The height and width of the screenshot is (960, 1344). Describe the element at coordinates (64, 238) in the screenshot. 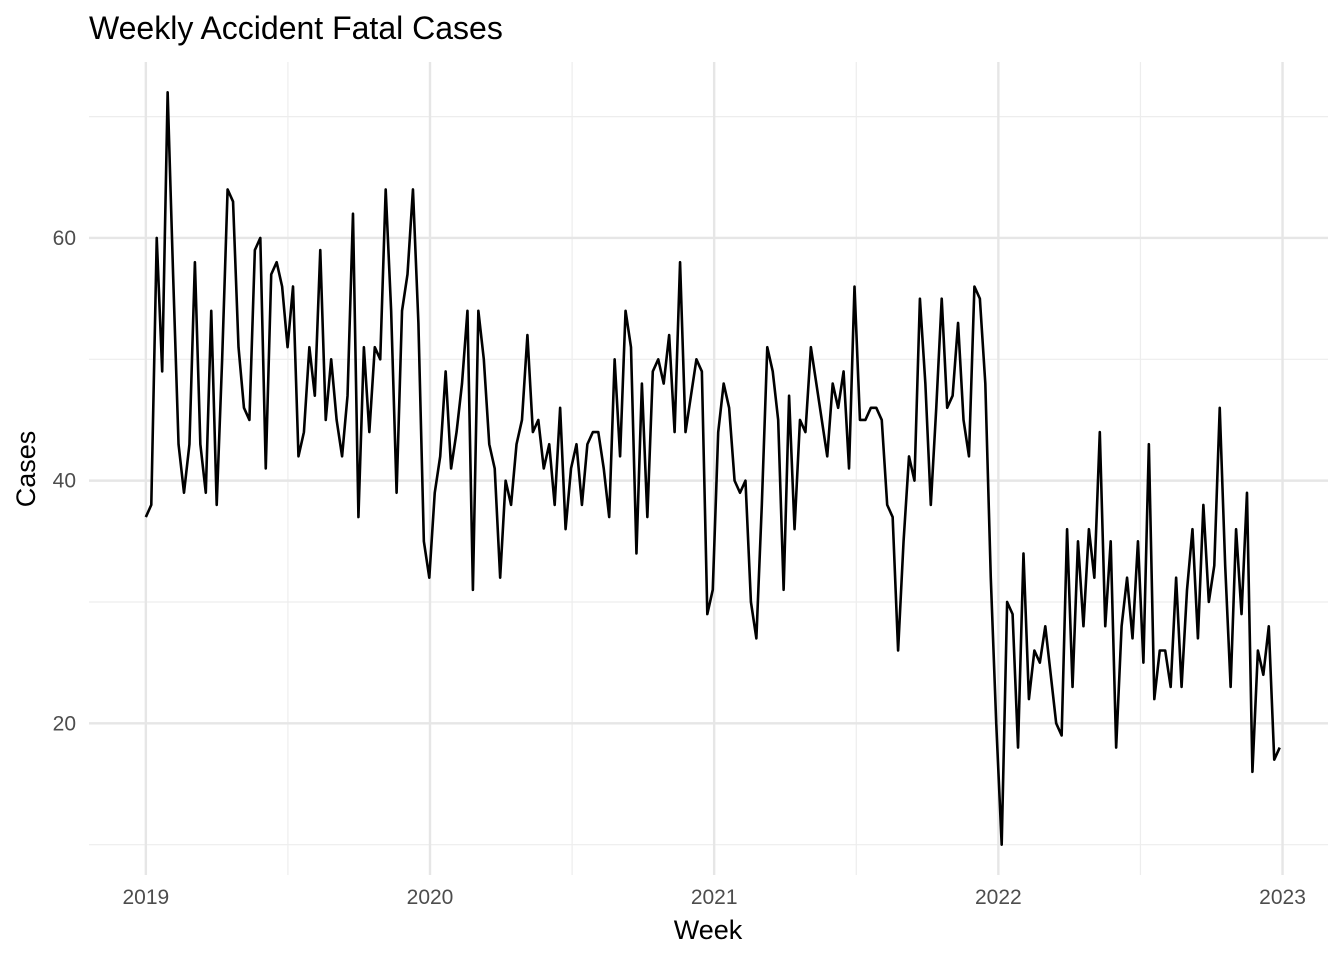

I see `y-tick-label: 60` at that location.